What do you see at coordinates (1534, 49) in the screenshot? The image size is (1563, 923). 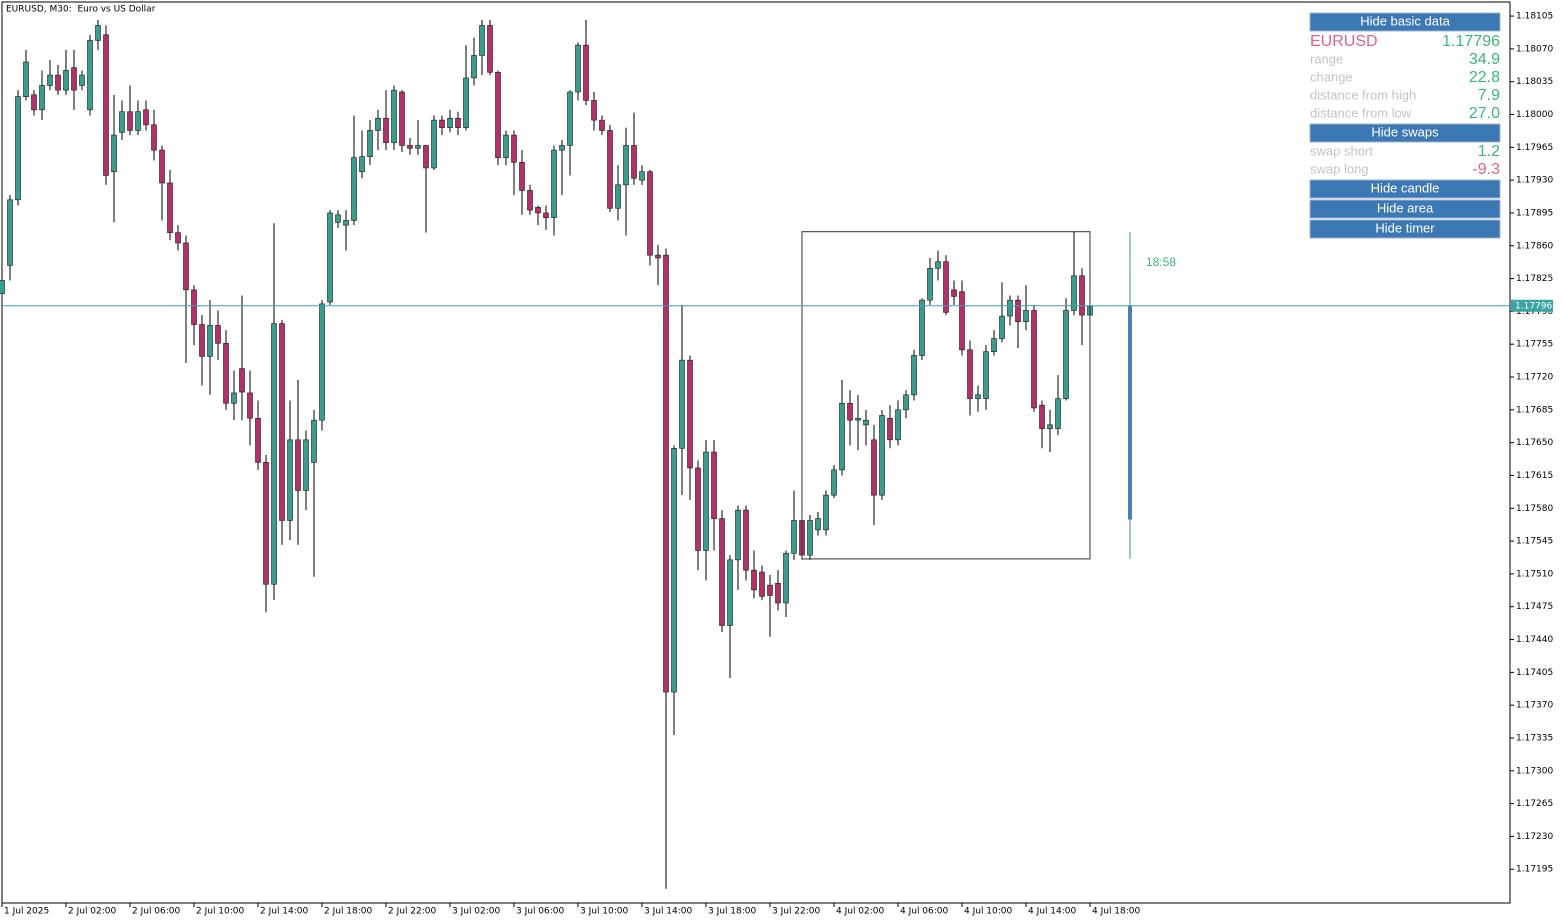 I see `y-tick-label: 1.18070` at bounding box center [1534, 49].